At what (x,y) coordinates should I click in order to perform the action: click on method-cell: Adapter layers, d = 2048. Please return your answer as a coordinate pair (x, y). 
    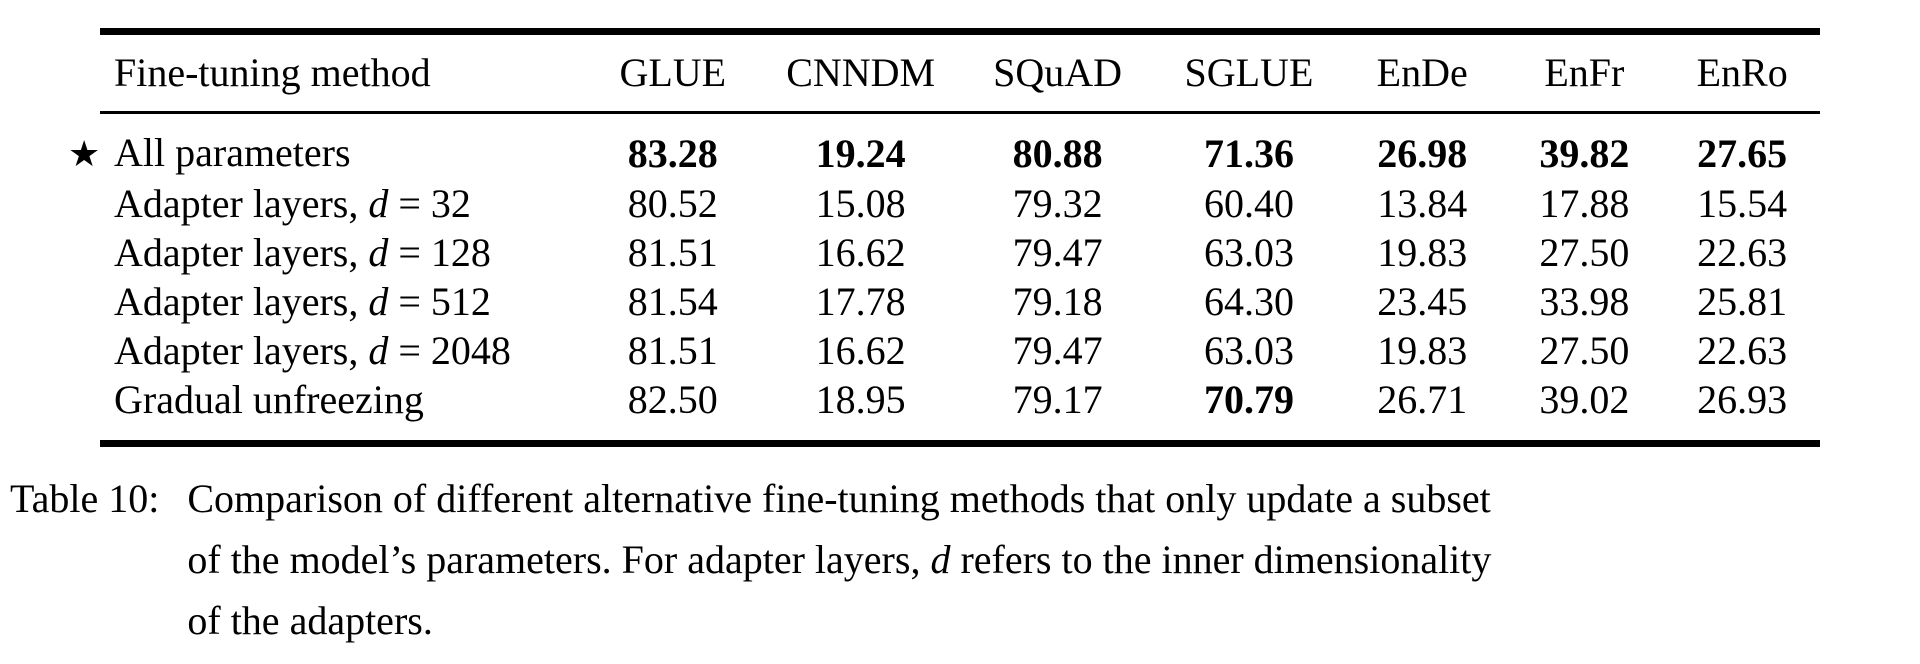
    Looking at the image, I should click on (341, 350).